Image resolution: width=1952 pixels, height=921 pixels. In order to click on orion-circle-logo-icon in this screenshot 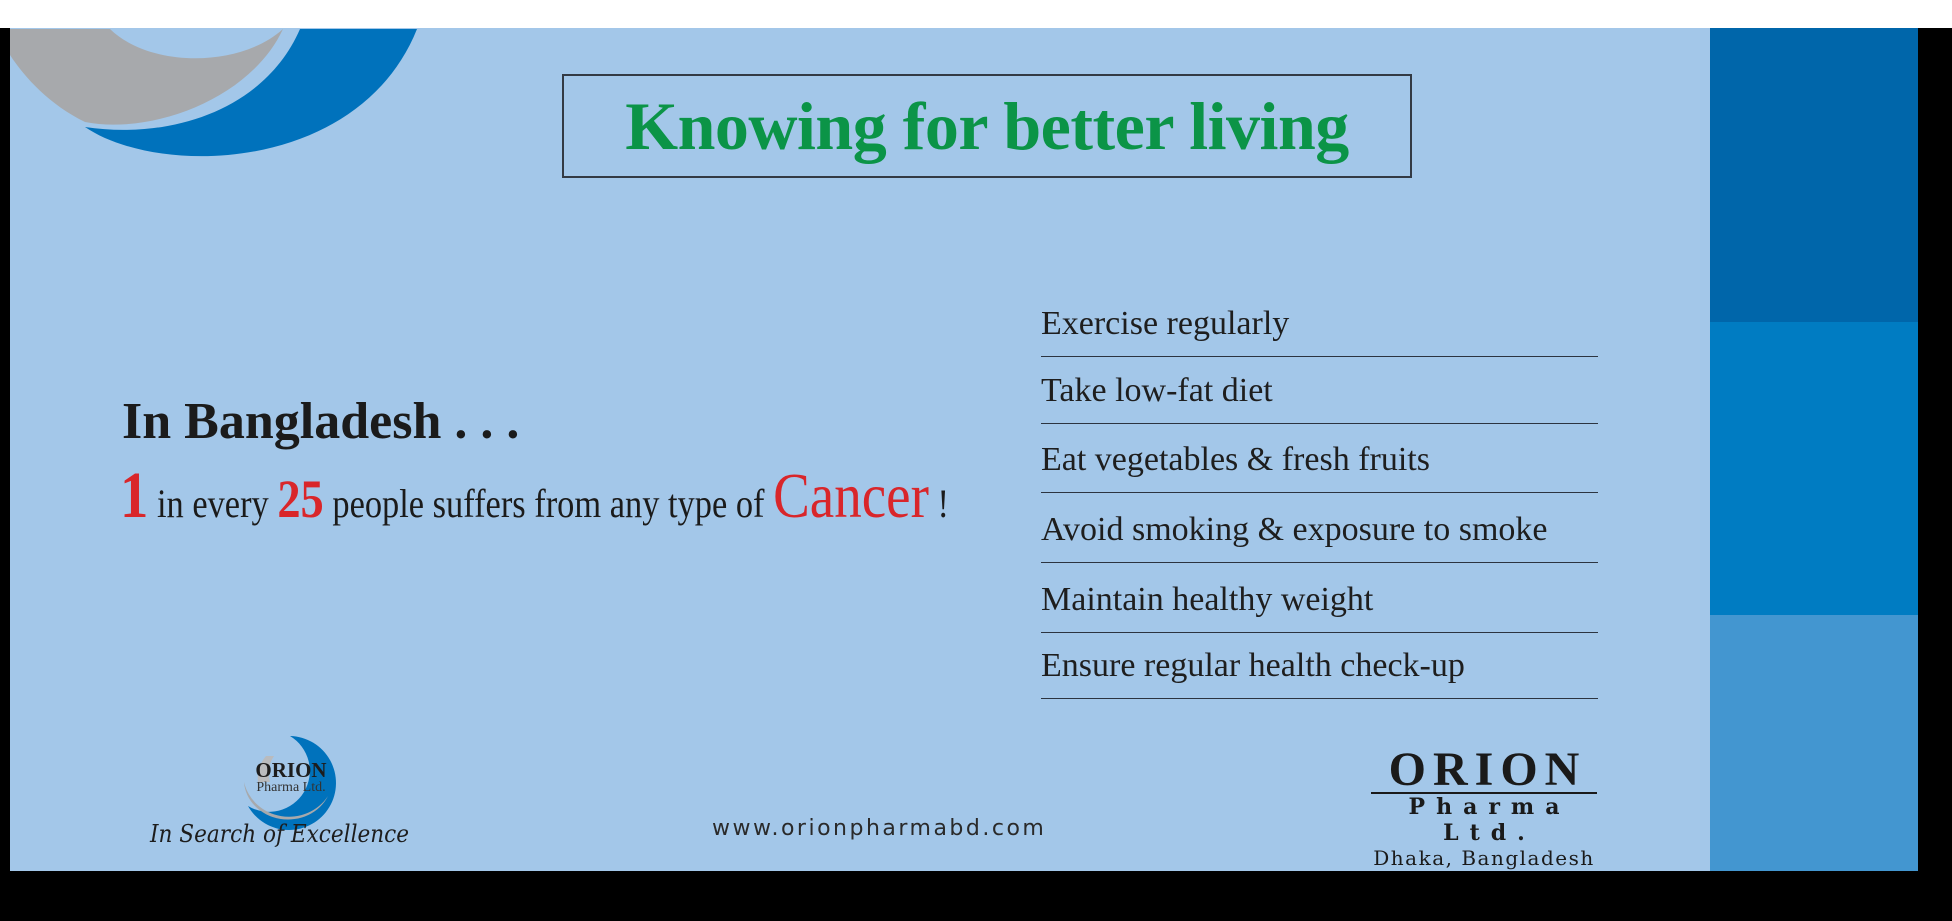, I will do `click(290, 783)`.